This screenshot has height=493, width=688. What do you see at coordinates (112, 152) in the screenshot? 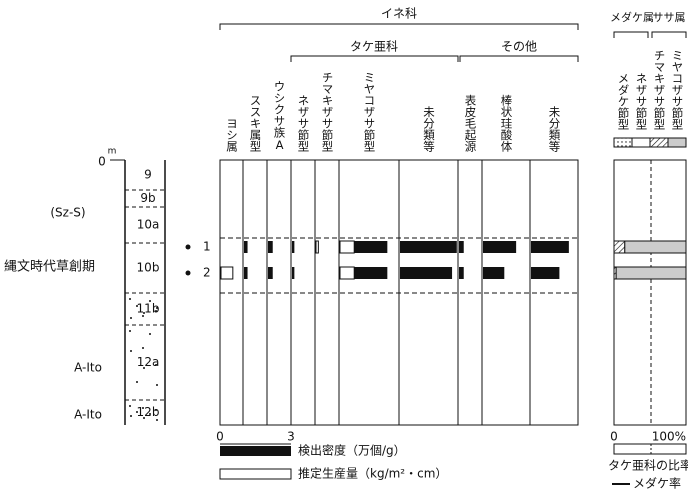
I see `depth-unit: m` at bounding box center [112, 152].